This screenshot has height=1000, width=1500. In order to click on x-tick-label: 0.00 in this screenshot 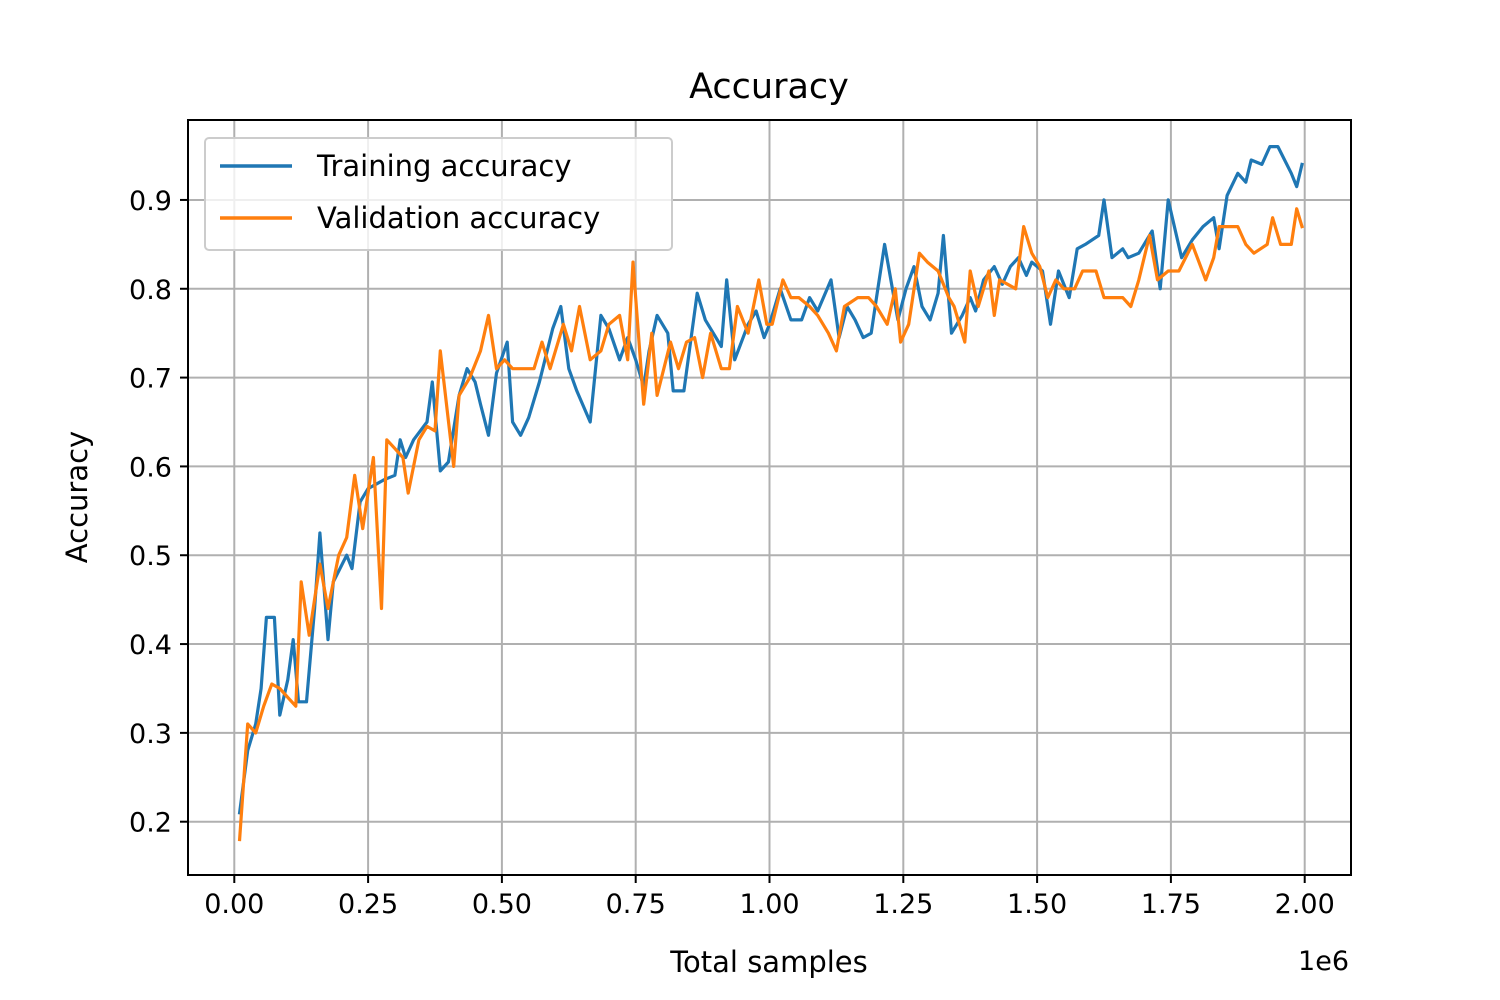, I will do `click(234, 904)`.